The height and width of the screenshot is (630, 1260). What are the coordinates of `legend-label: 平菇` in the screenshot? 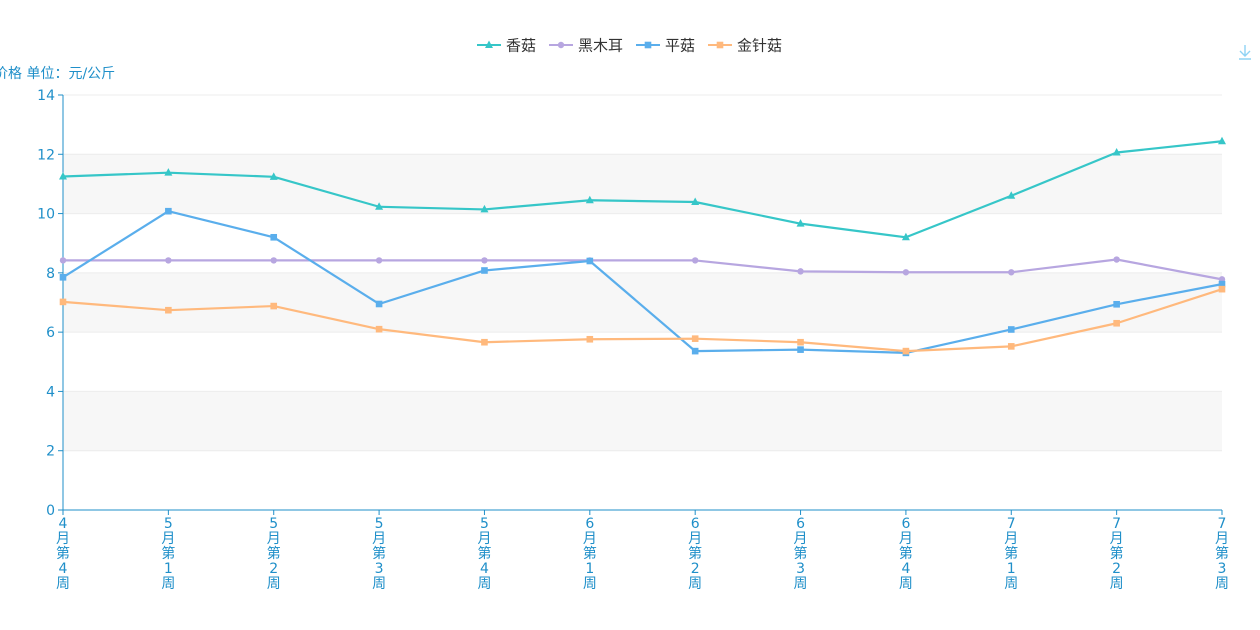 It's located at (680, 46).